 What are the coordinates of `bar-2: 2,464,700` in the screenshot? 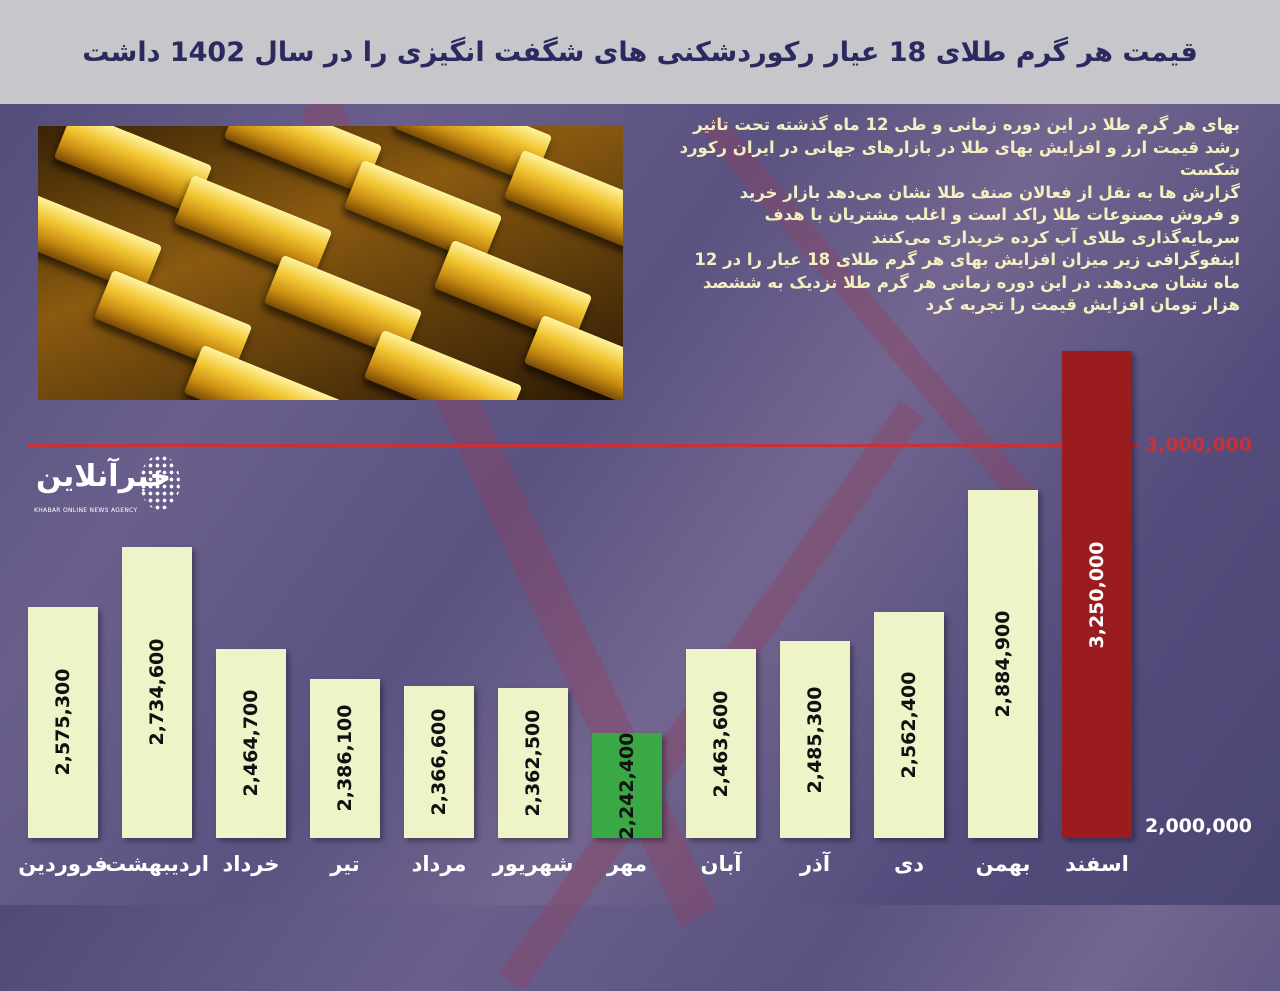 It's located at (251, 743).